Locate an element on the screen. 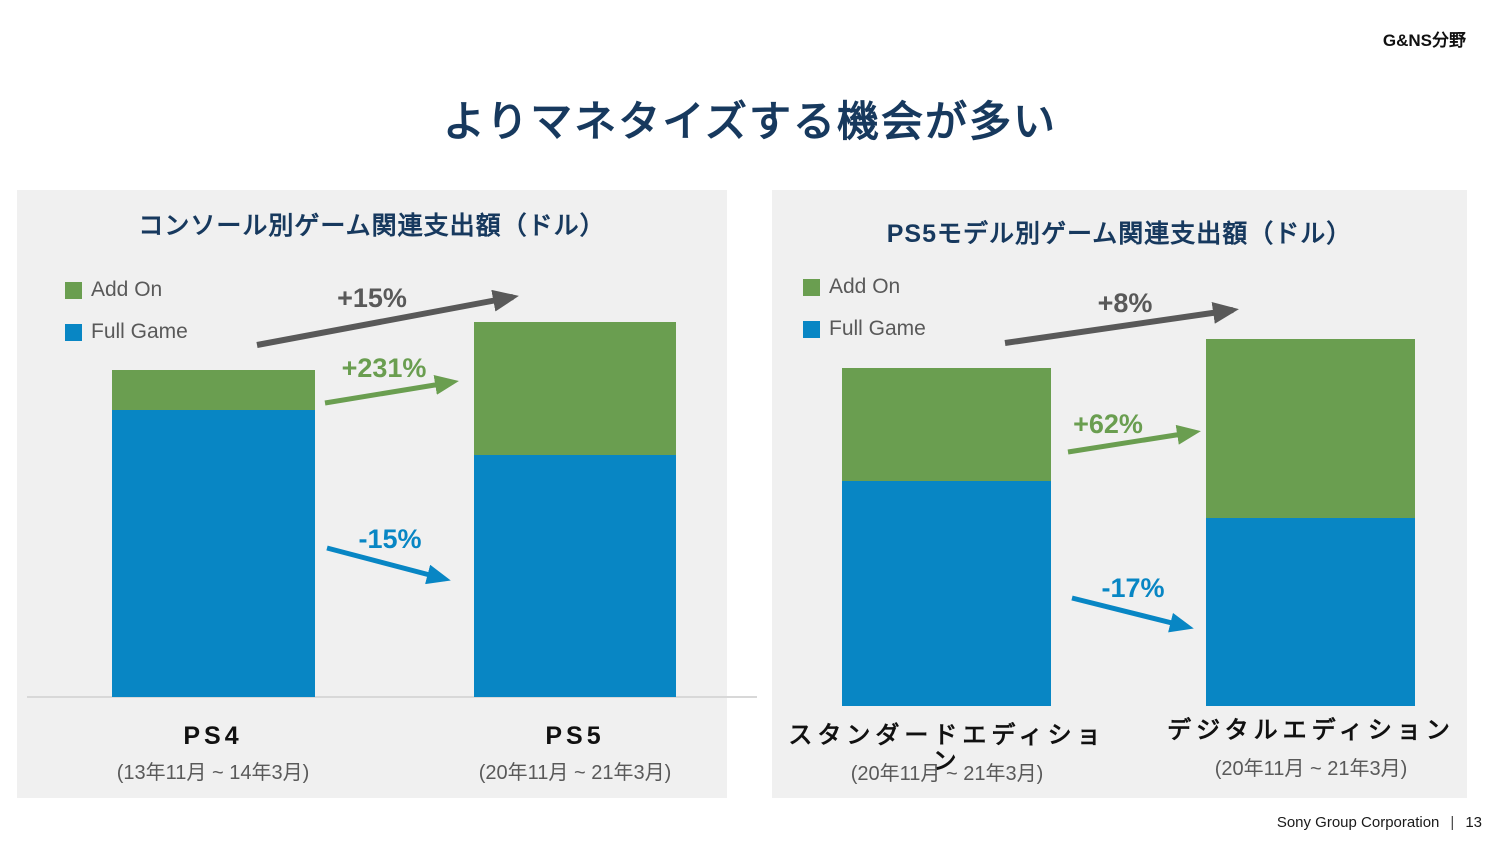  category-label-ps4: PS4 is located at coordinates (213, 736).